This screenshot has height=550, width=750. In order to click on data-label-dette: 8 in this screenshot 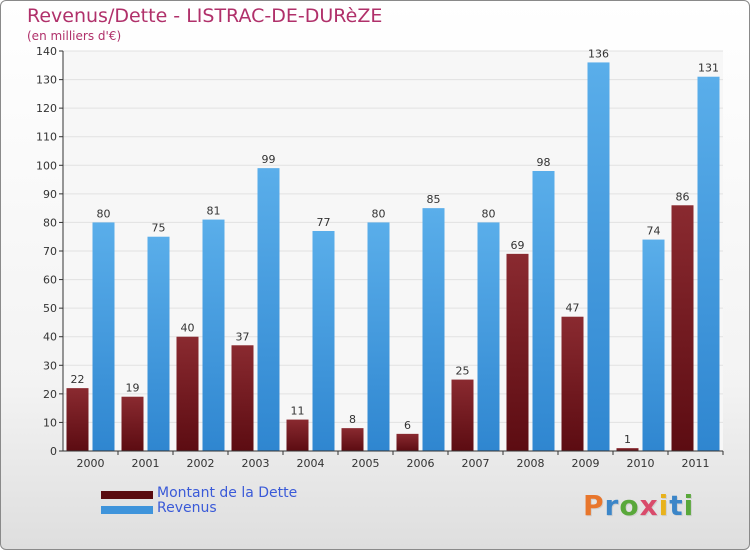, I will do `click(352, 419)`.